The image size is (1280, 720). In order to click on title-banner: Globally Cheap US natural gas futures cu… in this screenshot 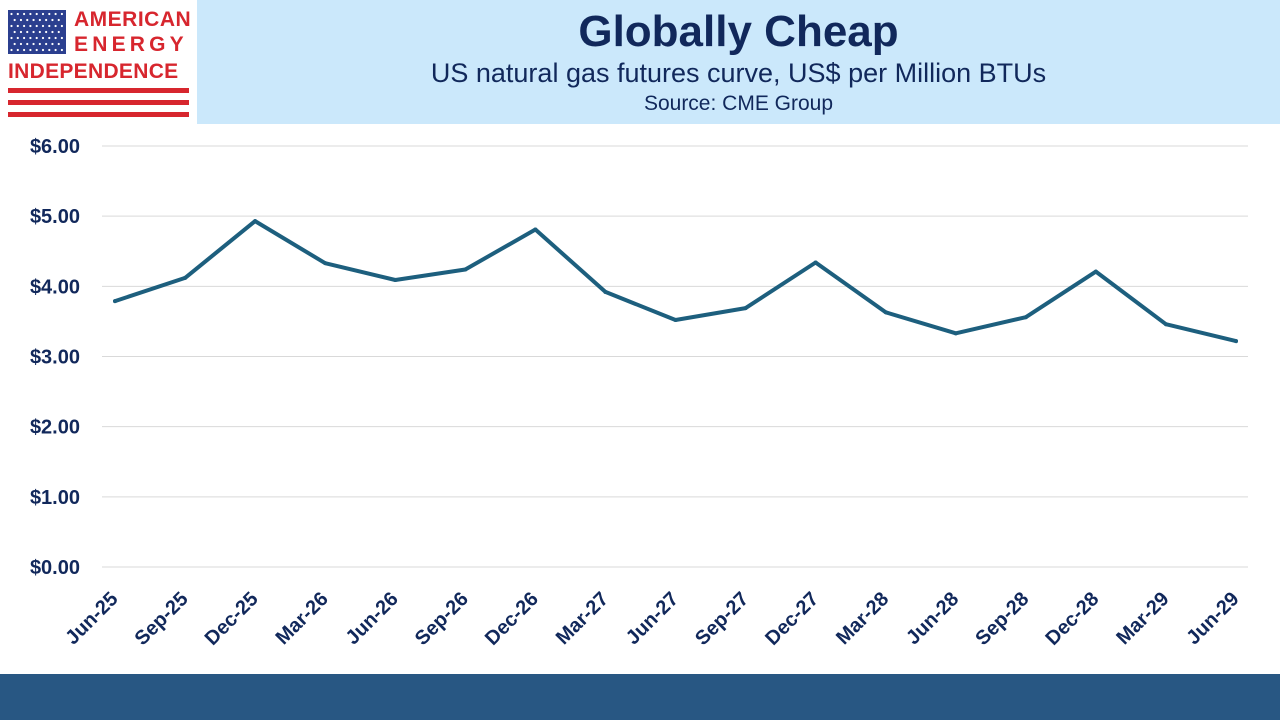, I will do `click(738, 62)`.